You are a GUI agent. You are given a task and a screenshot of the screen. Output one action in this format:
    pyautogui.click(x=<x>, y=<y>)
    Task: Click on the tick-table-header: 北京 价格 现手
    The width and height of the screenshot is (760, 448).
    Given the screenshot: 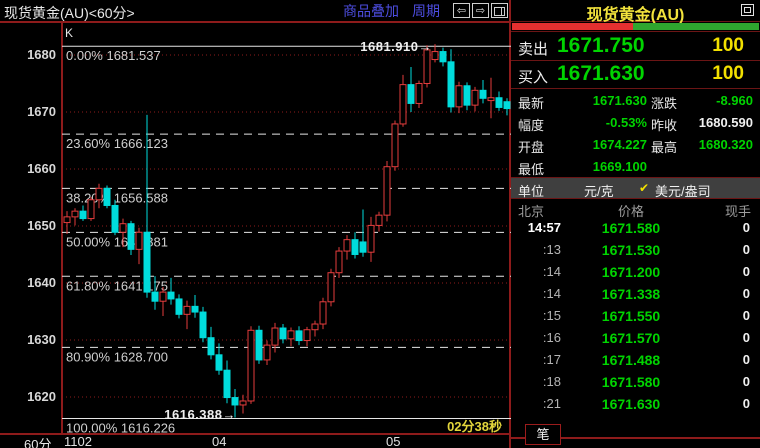 What is the action you would take?
    pyautogui.click(x=635, y=209)
    